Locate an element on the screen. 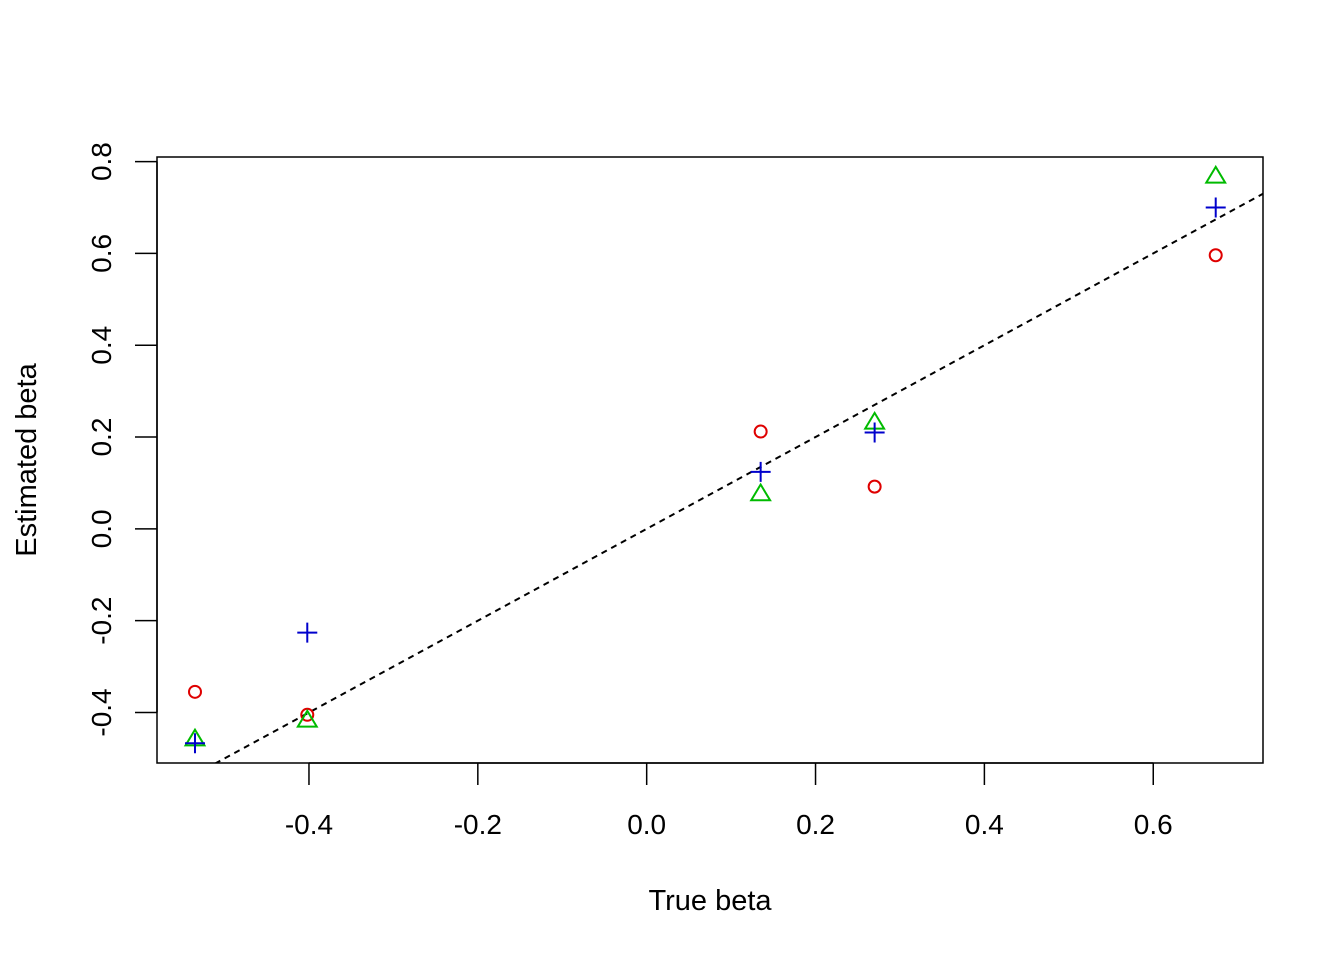 This screenshot has width=1344, height=960. y-tick-label: -0.2 is located at coordinates (101, 621).